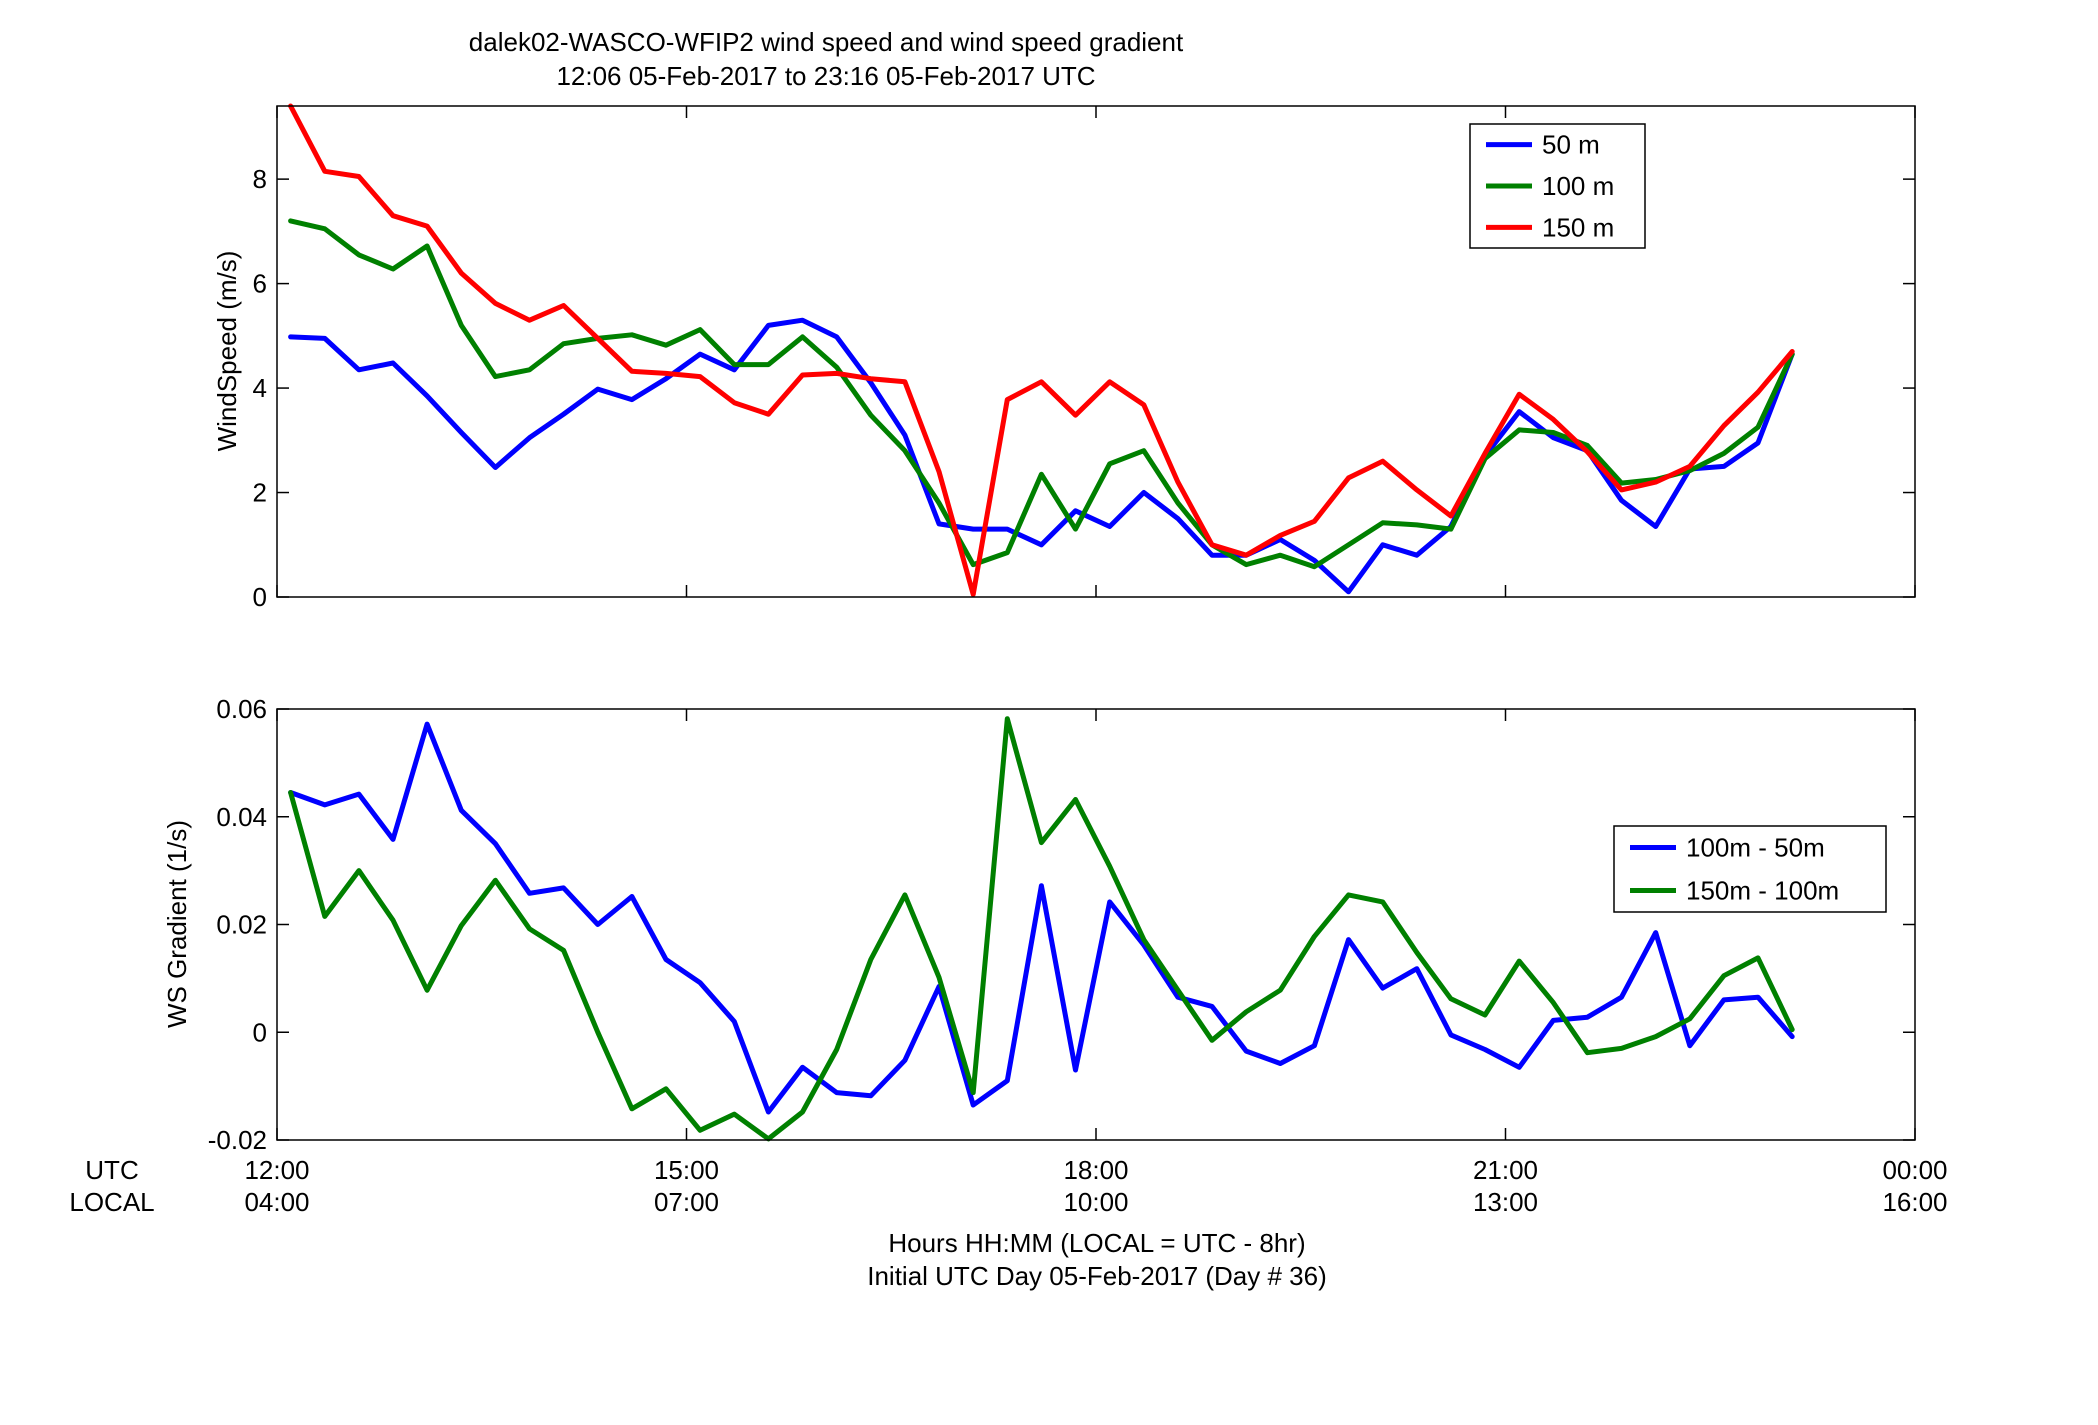 The height and width of the screenshot is (1425, 2098). I want to click on windspeed-y-tick-label: 2, so click(260, 493).